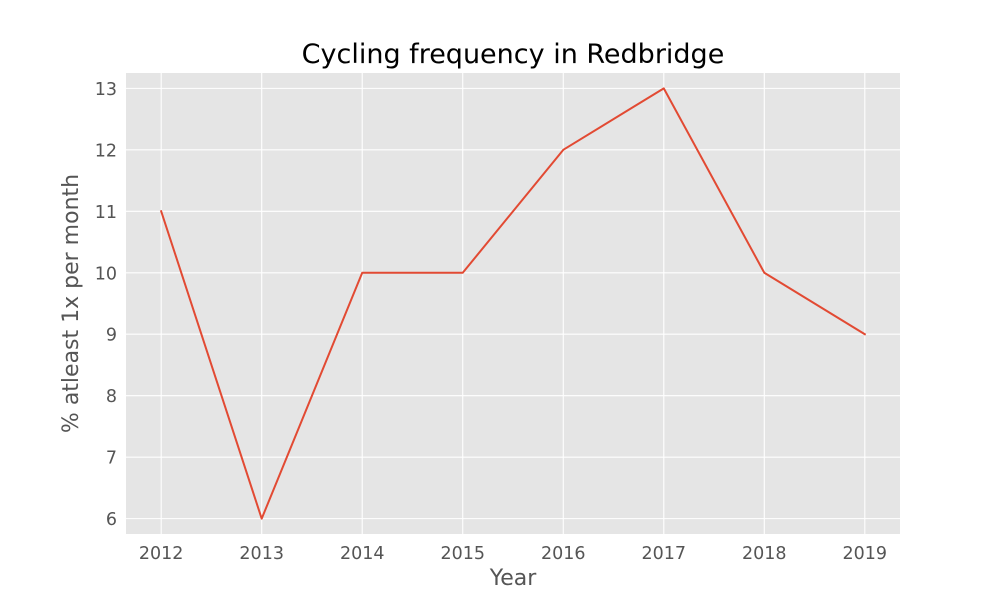 This screenshot has width=1000, height=600. I want to click on x-tick-label: 2019, so click(865, 554).